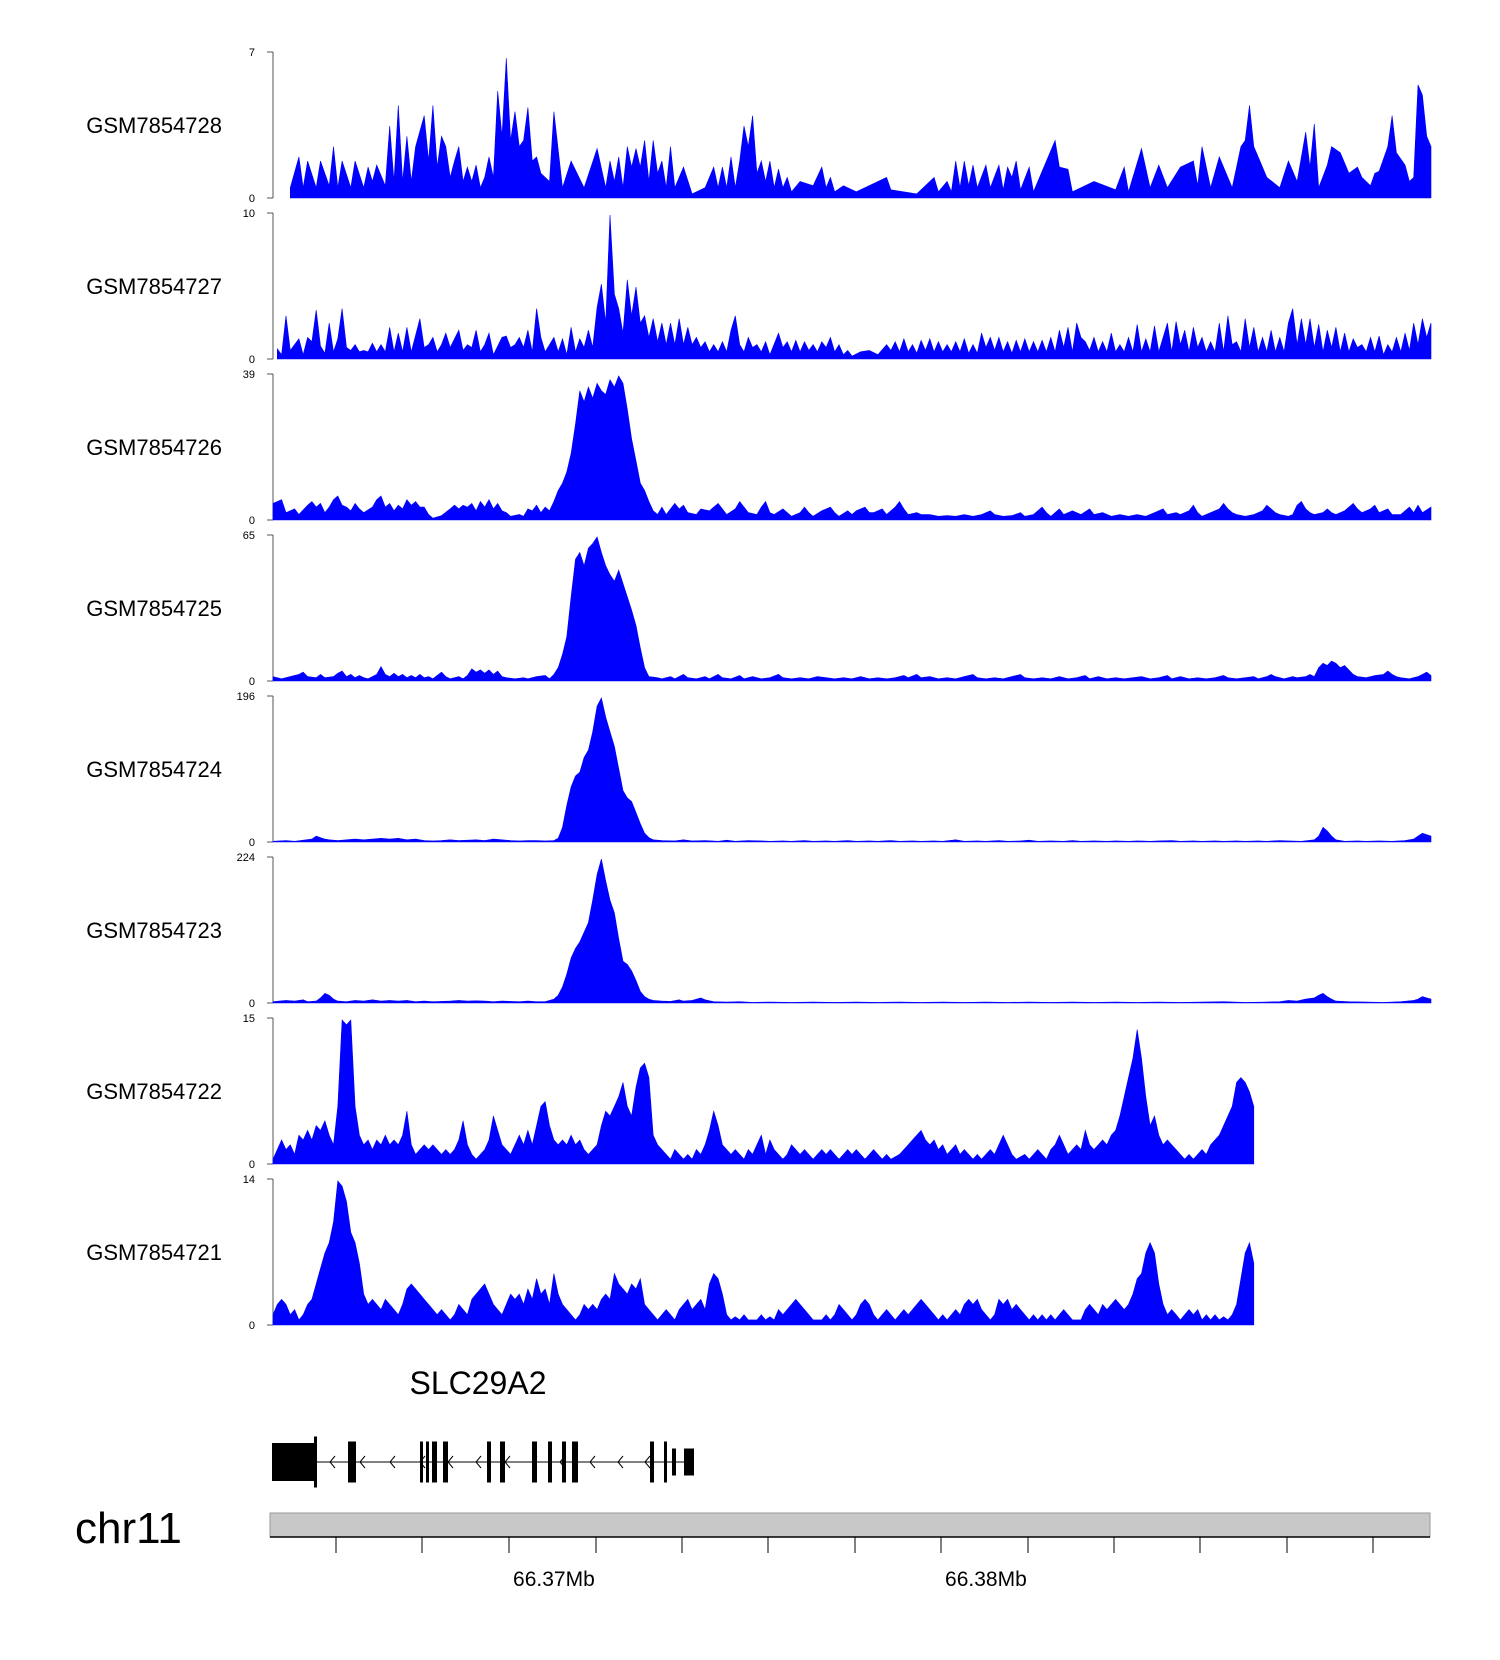 The width and height of the screenshot is (1500, 1660). I want to click on y-max-label: 224, so click(246, 858).